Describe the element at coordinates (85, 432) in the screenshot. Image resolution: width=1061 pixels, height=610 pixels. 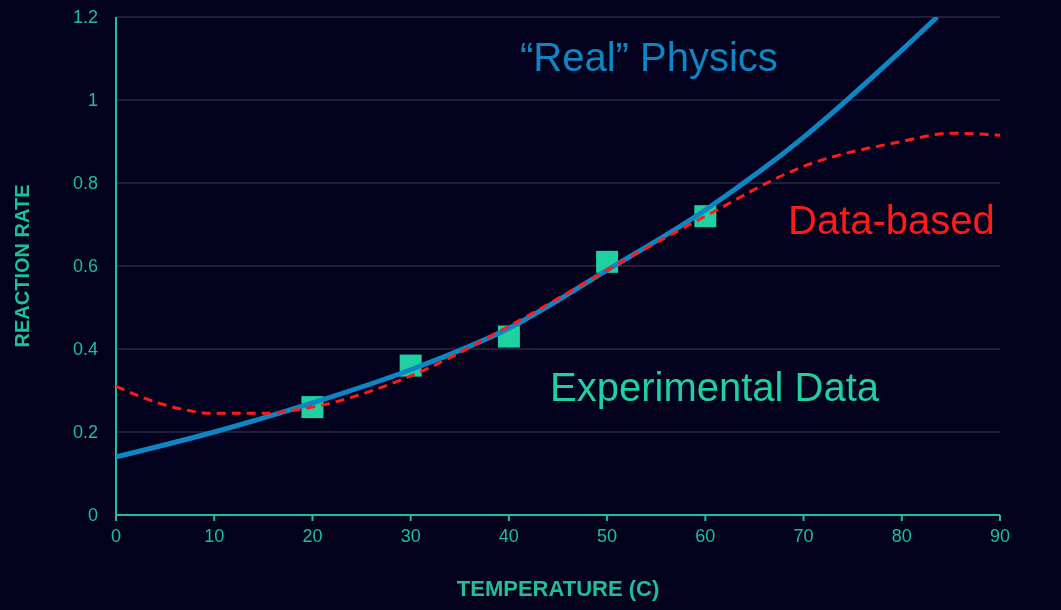
I see `y-tick-label: 0.2` at that location.